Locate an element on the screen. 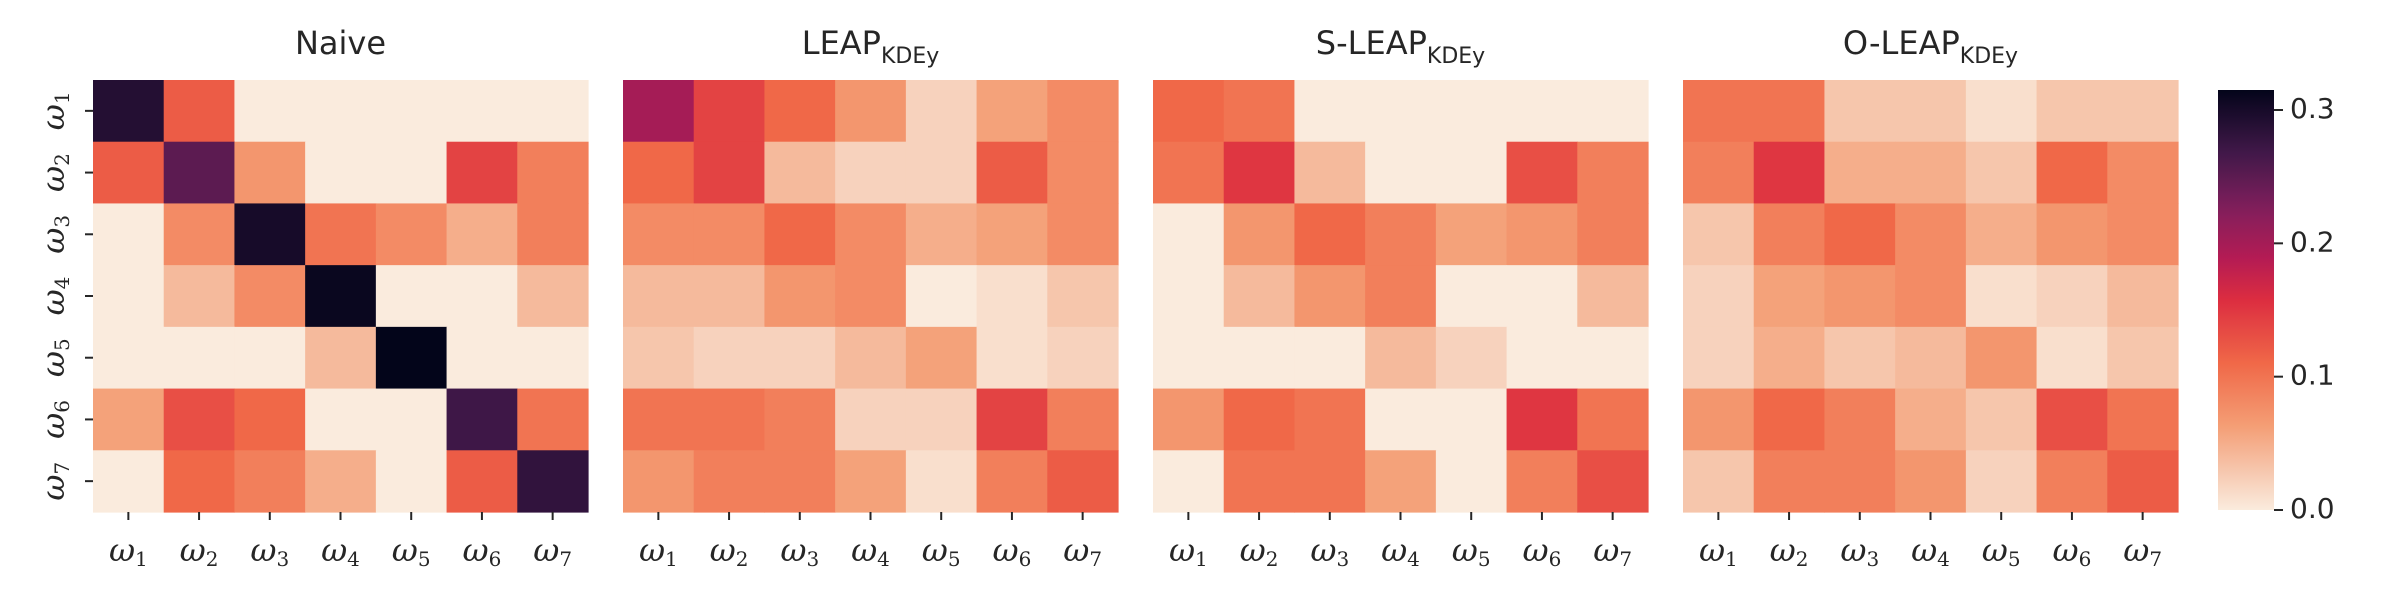 The height and width of the screenshot is (600, 2400). colorbar-tick-label: 0.2 is located at coordinates (2312, 241).